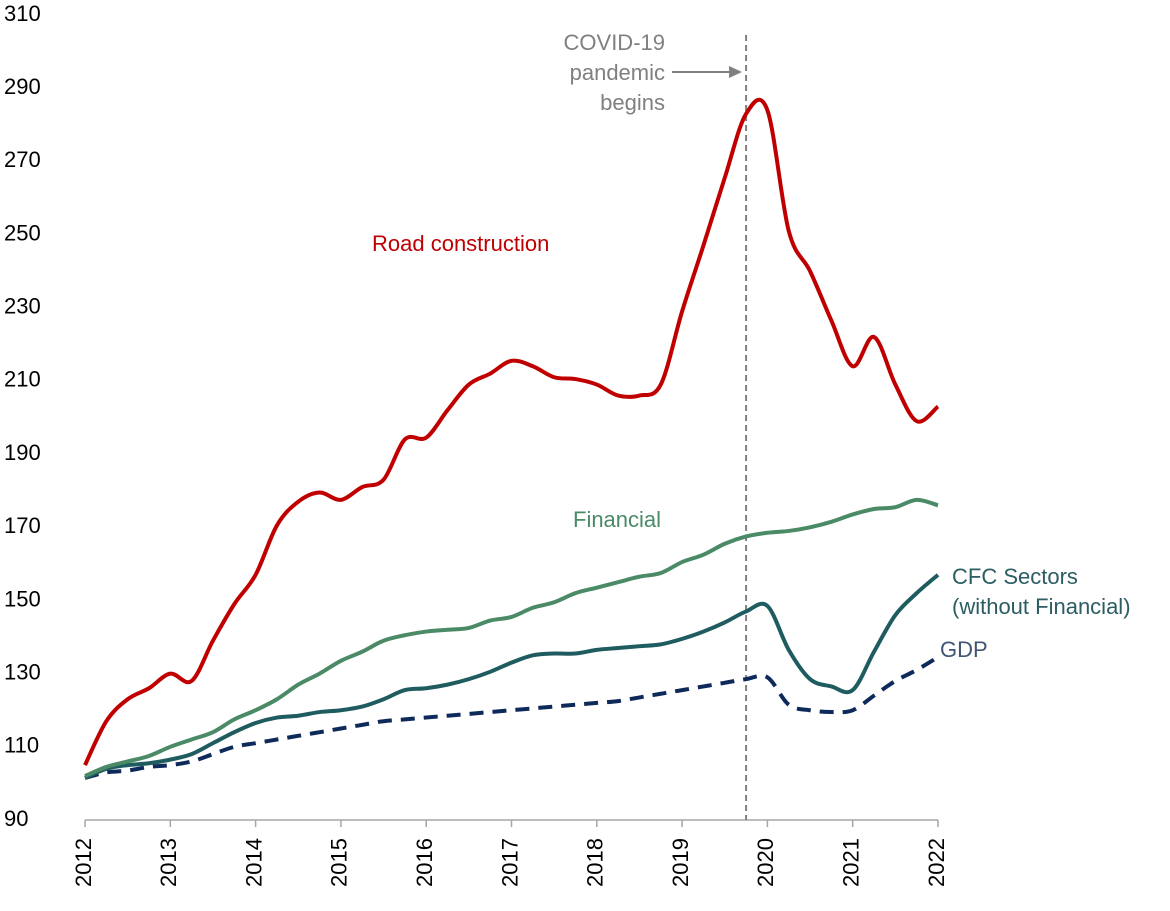 The image size is (1170, 911). I want to click on x-tick-label: 2017, so click(509, 862).